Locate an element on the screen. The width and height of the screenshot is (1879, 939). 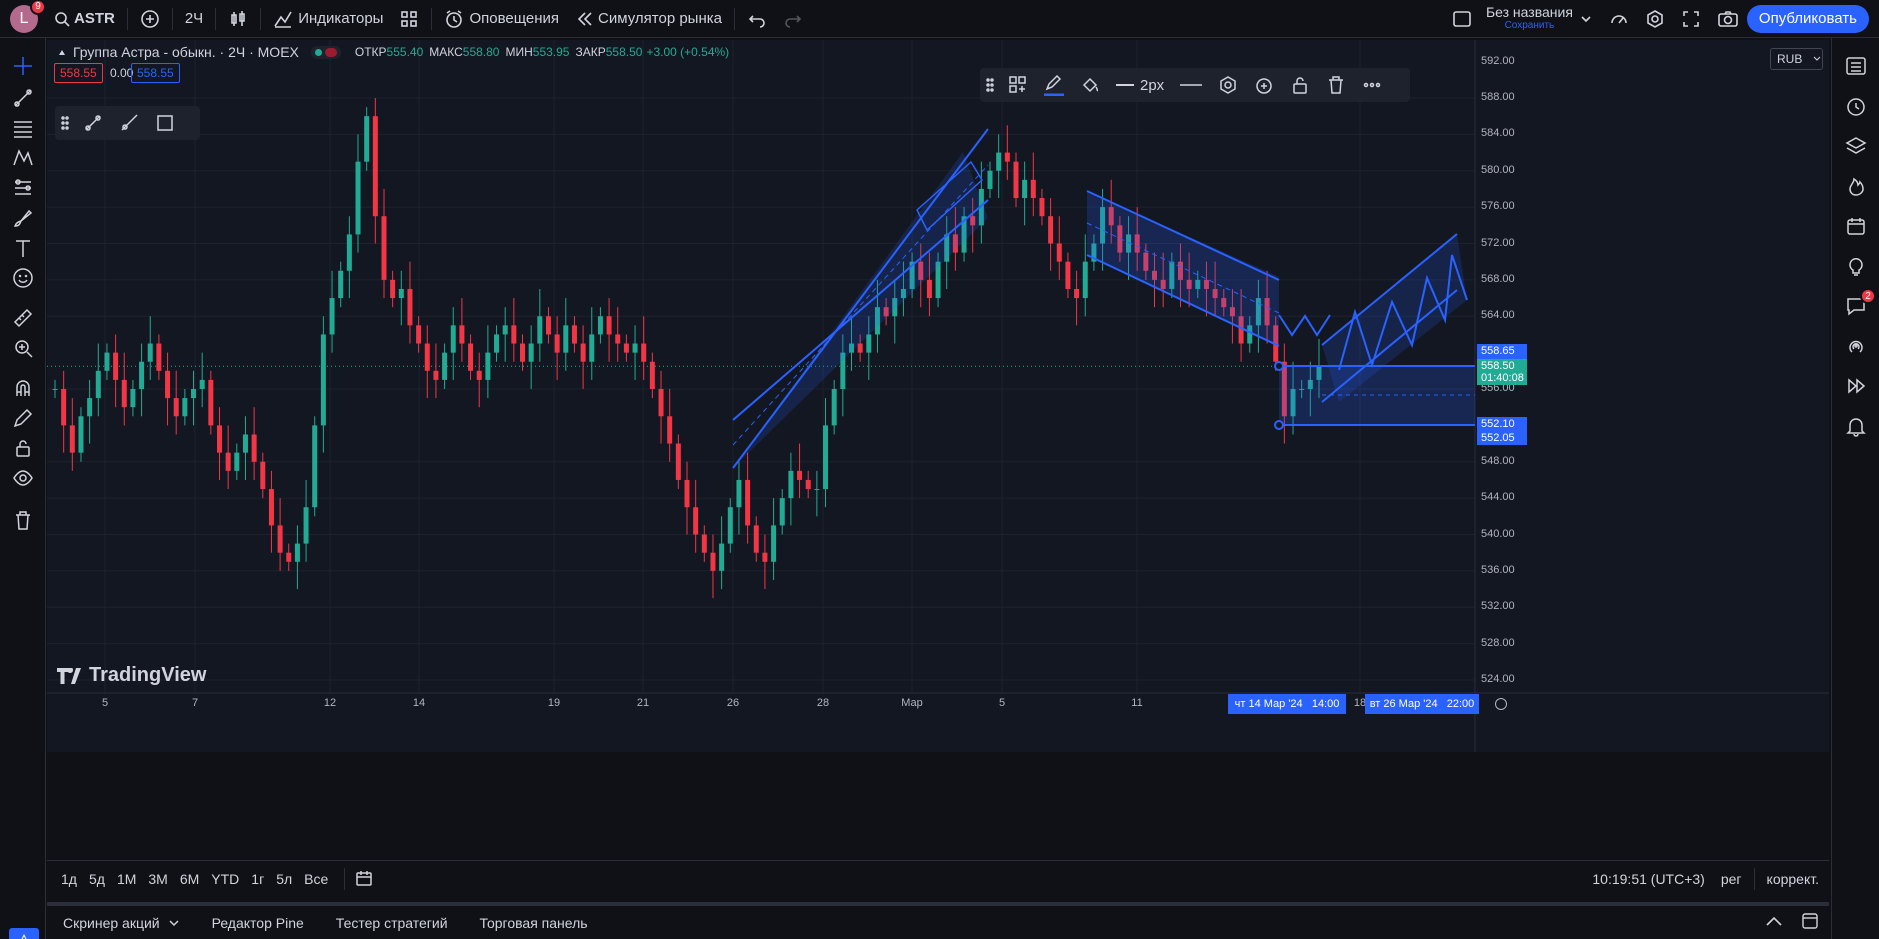
rectangle-tool is located at coordinates (165, 123).